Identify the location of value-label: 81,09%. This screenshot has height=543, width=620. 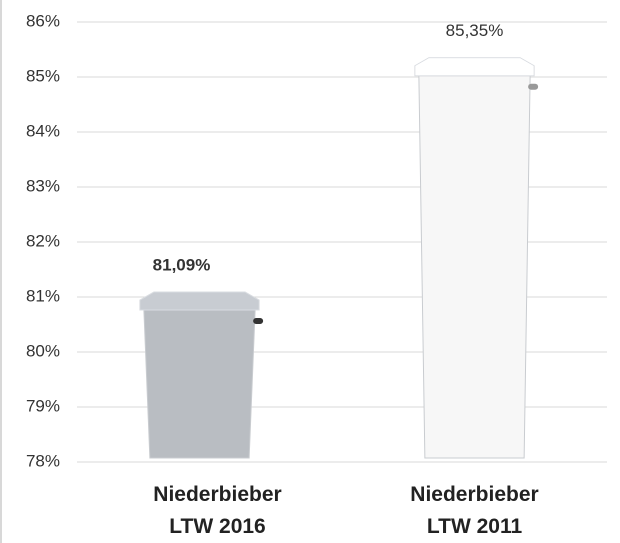
(182, 265).